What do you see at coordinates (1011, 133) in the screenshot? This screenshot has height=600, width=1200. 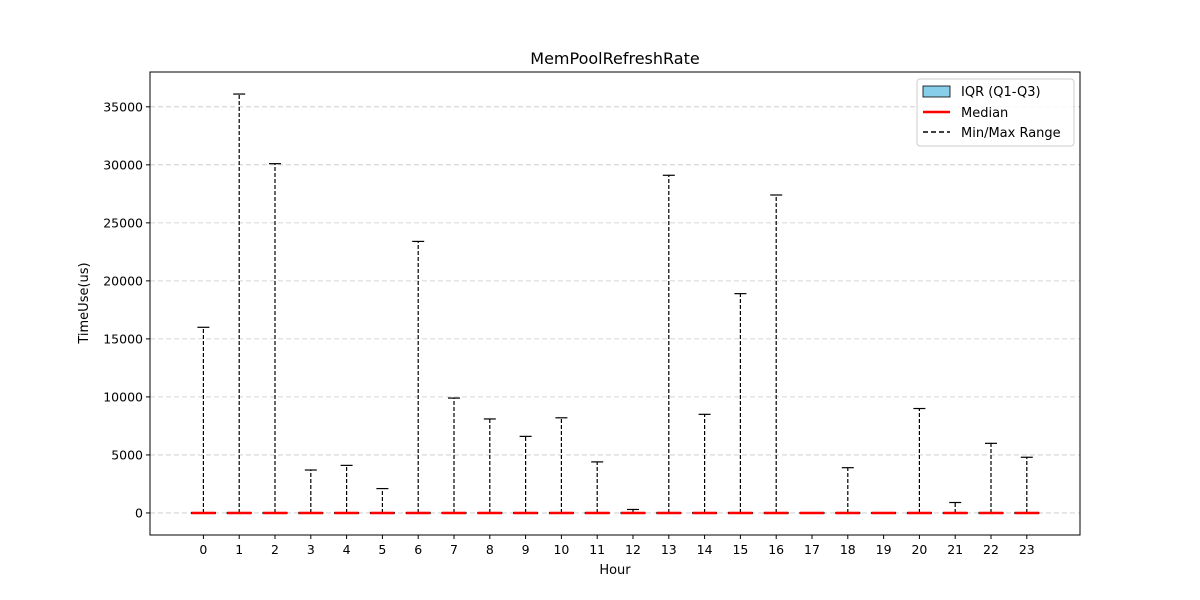 I see `legend-range-label: Min/Max Range` at bounding box center [1011, 133].